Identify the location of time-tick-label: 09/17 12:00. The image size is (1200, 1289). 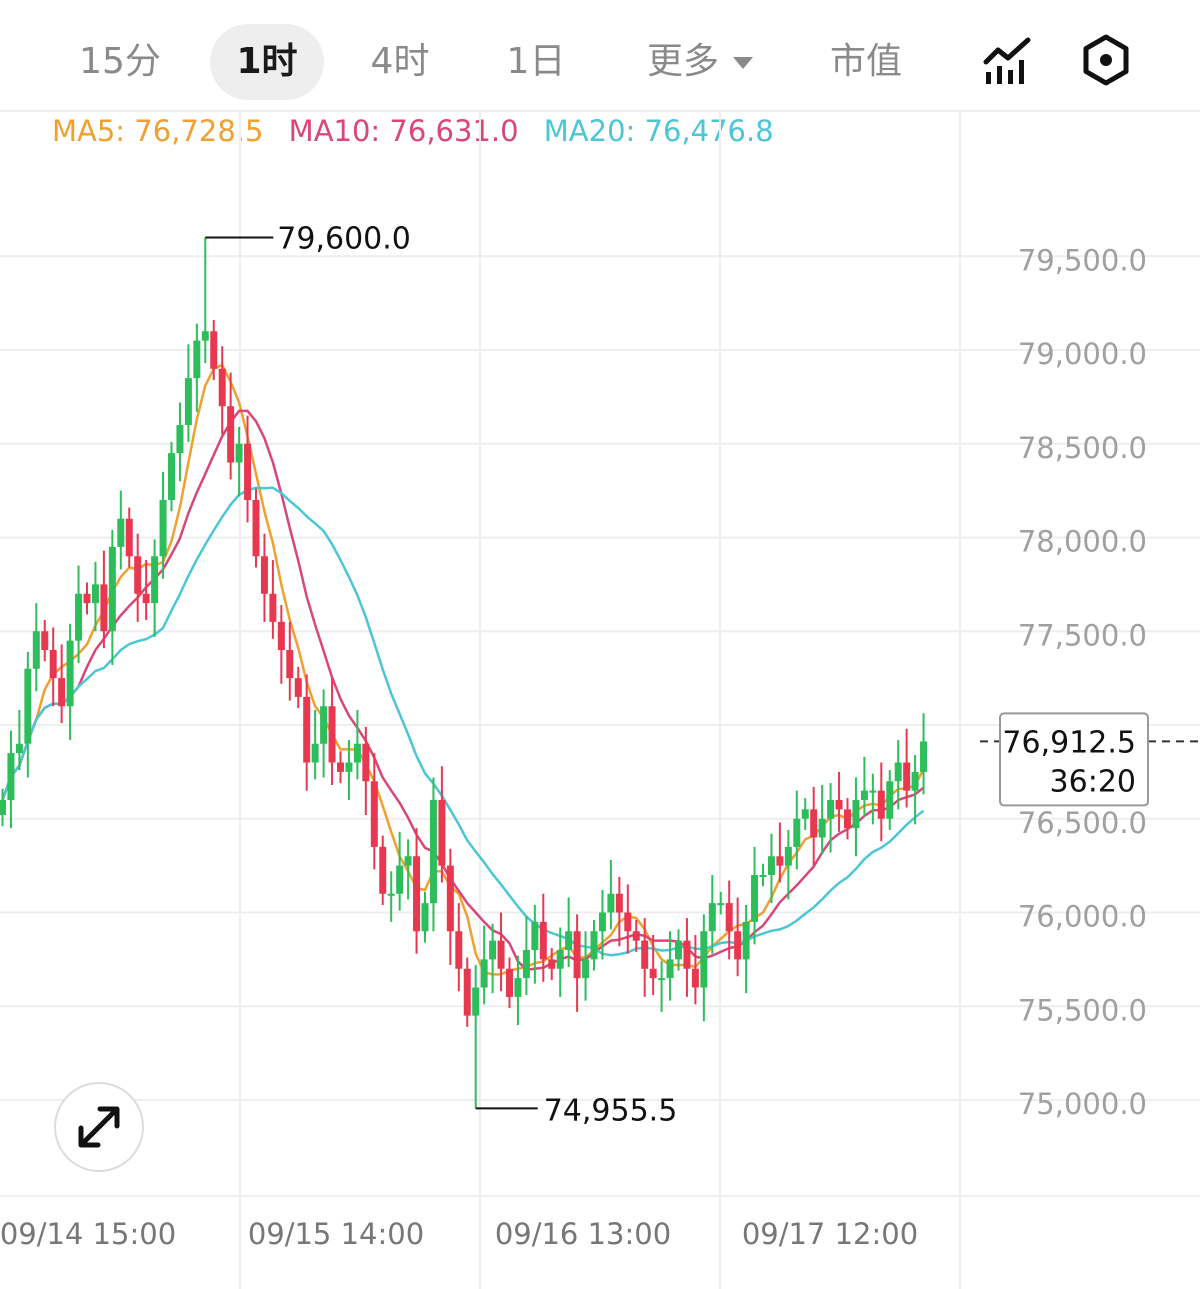
(830, 1234).